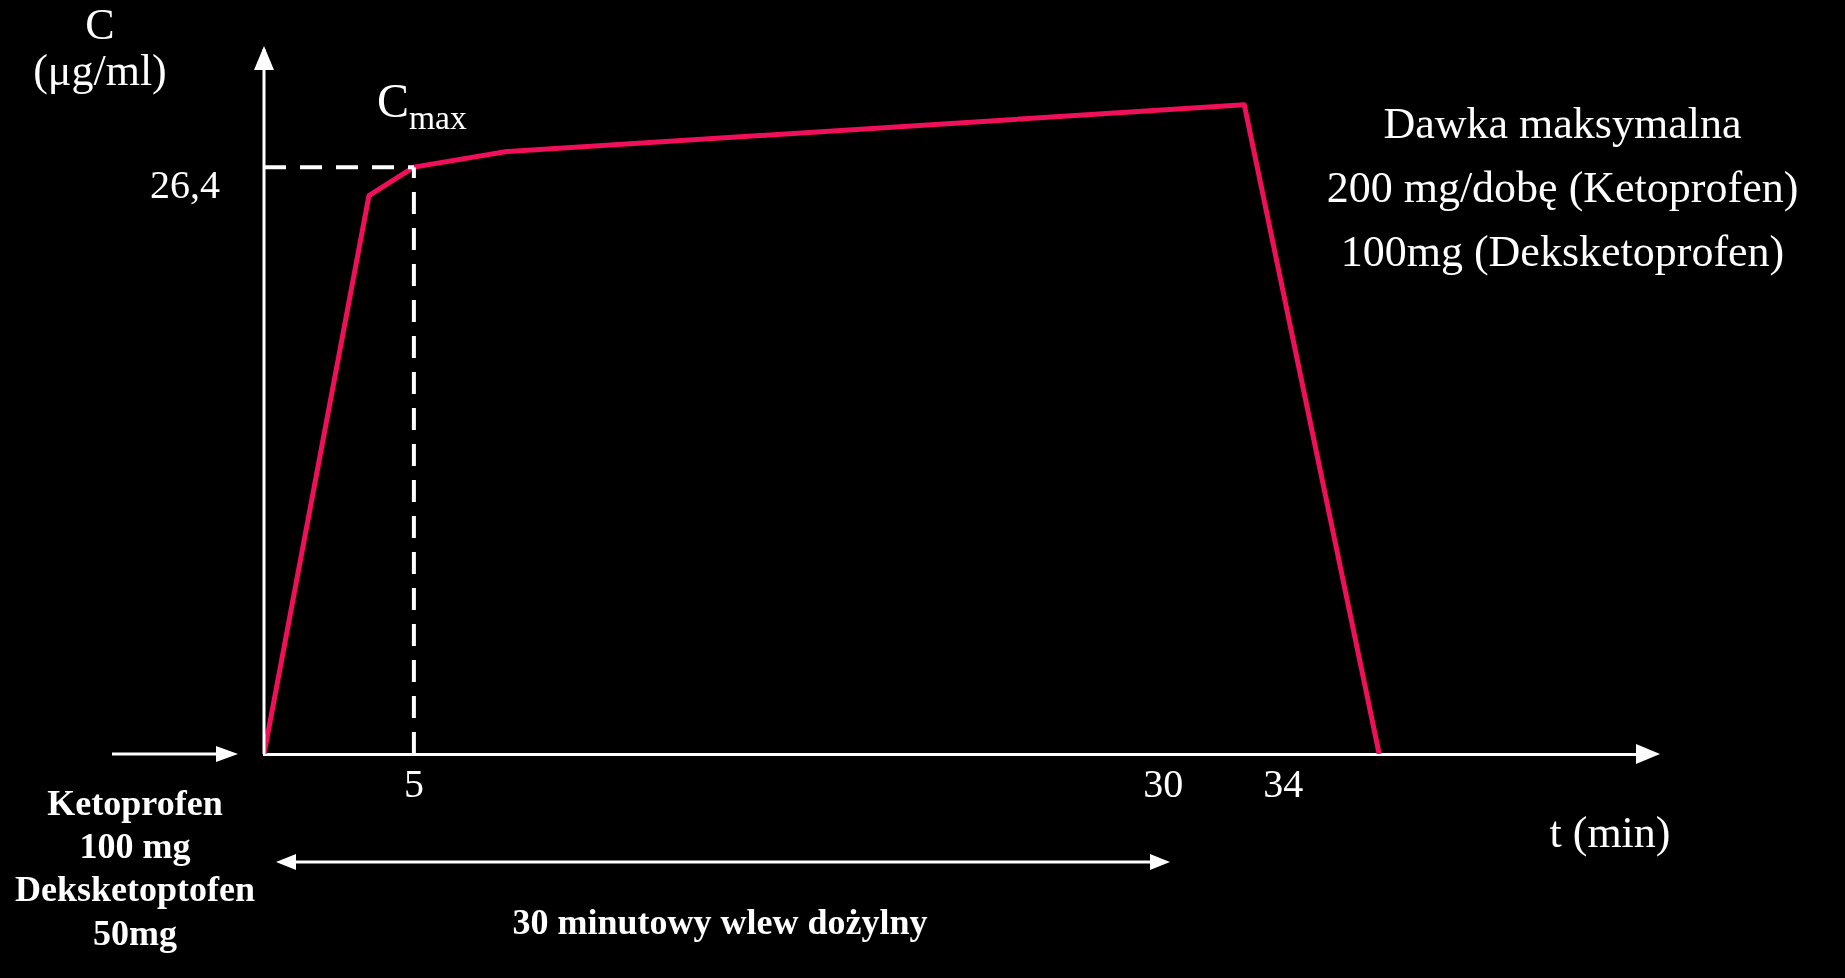 The width and height of the screenshot is (1845, 978). I want to click on text: 26,4, so click(184, 185).